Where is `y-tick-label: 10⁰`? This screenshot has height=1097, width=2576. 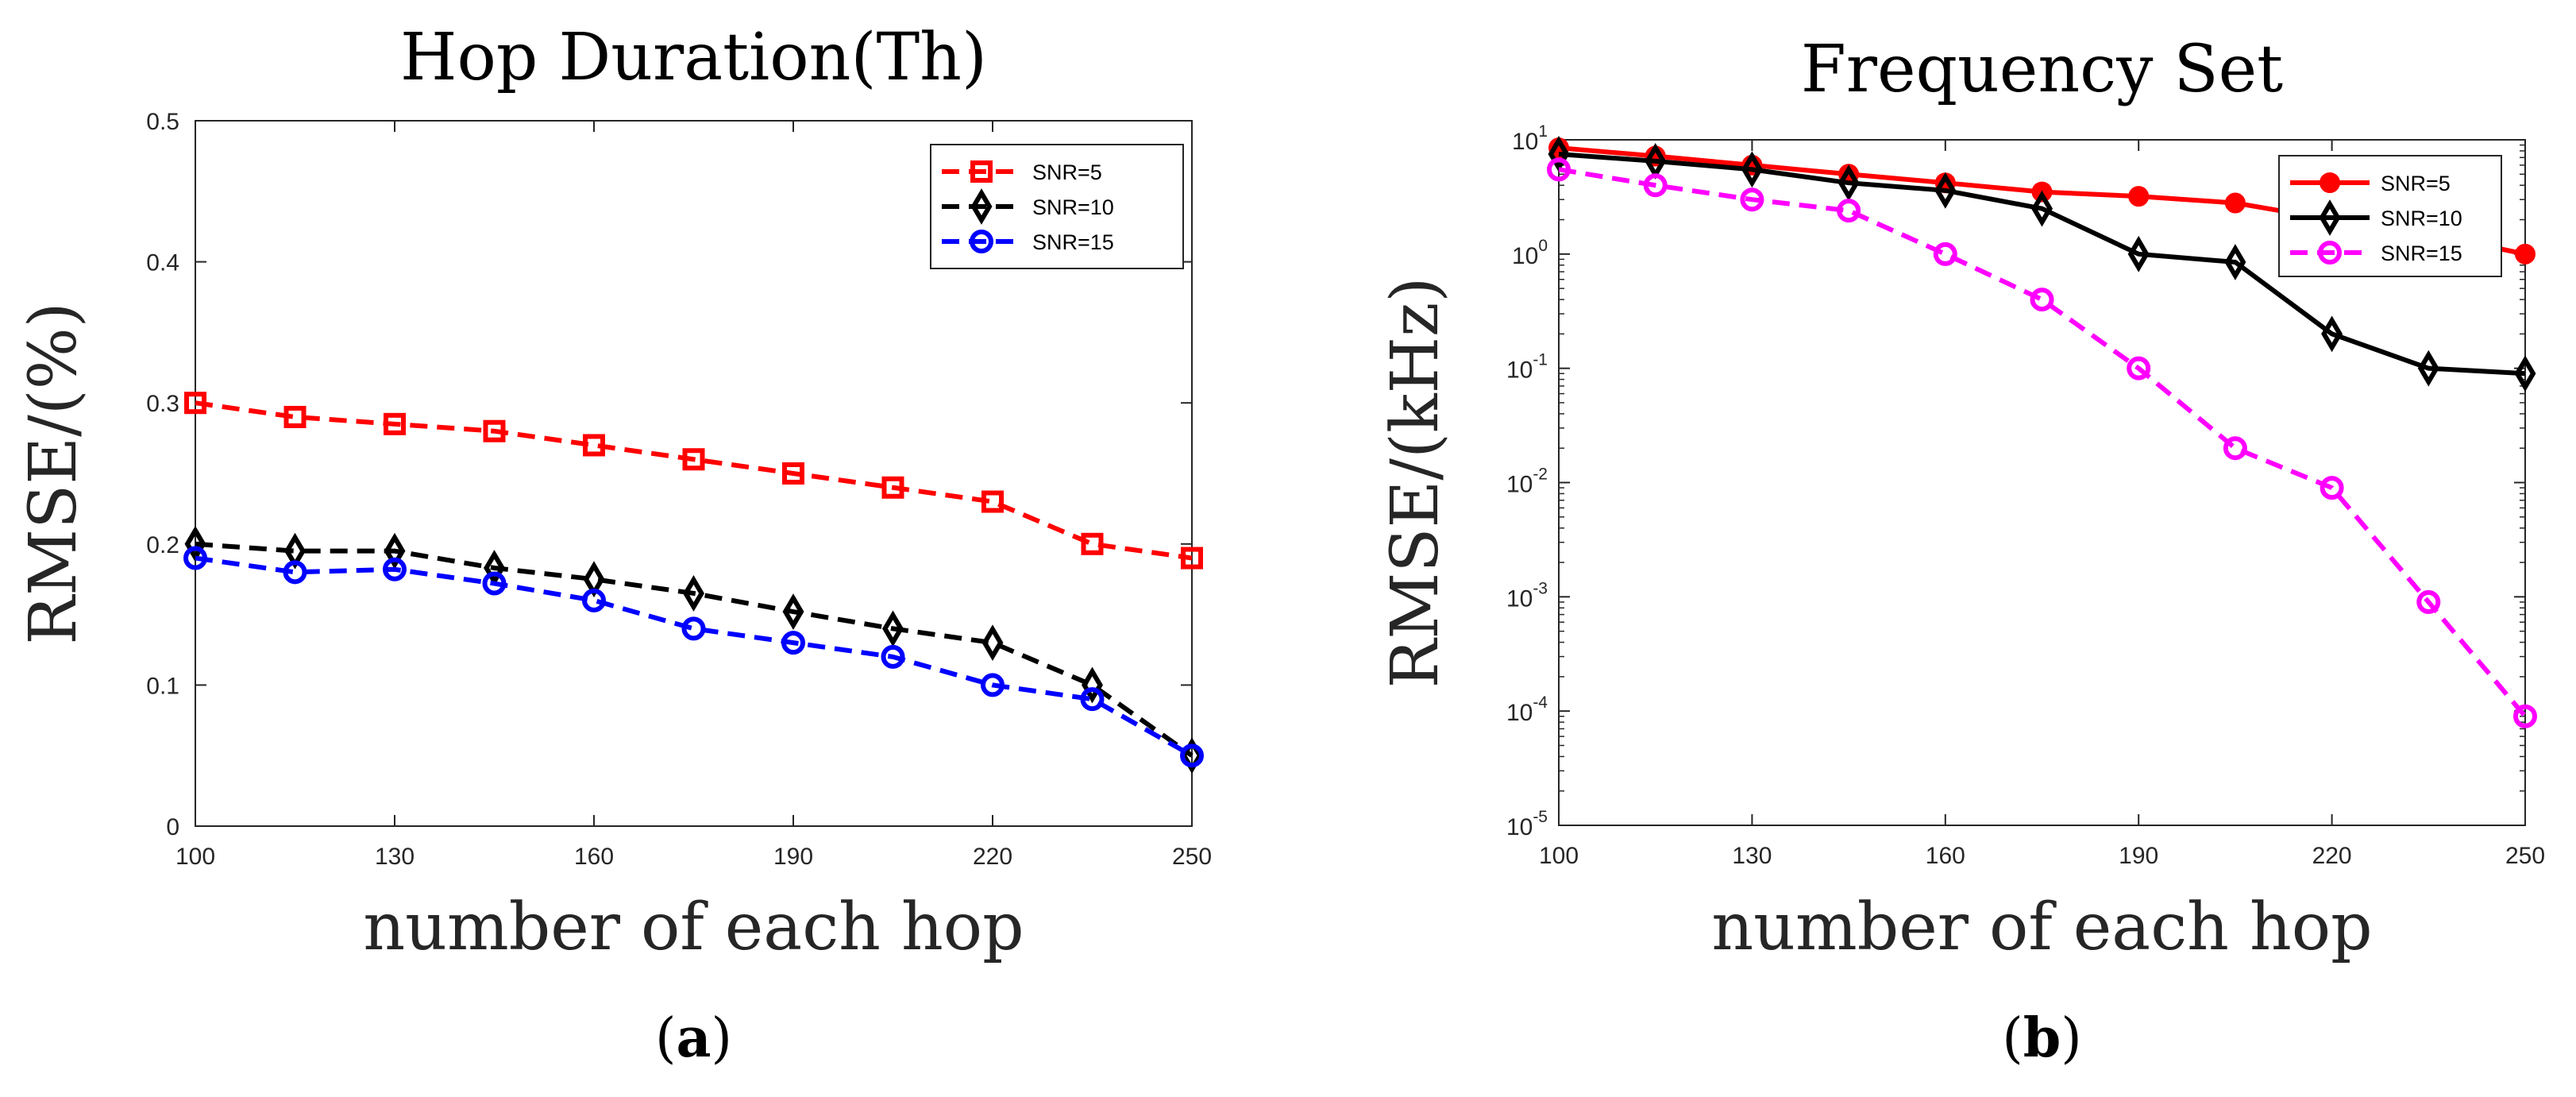 y-tick-label: 10⁰ is located at coordinates (1530, 253).